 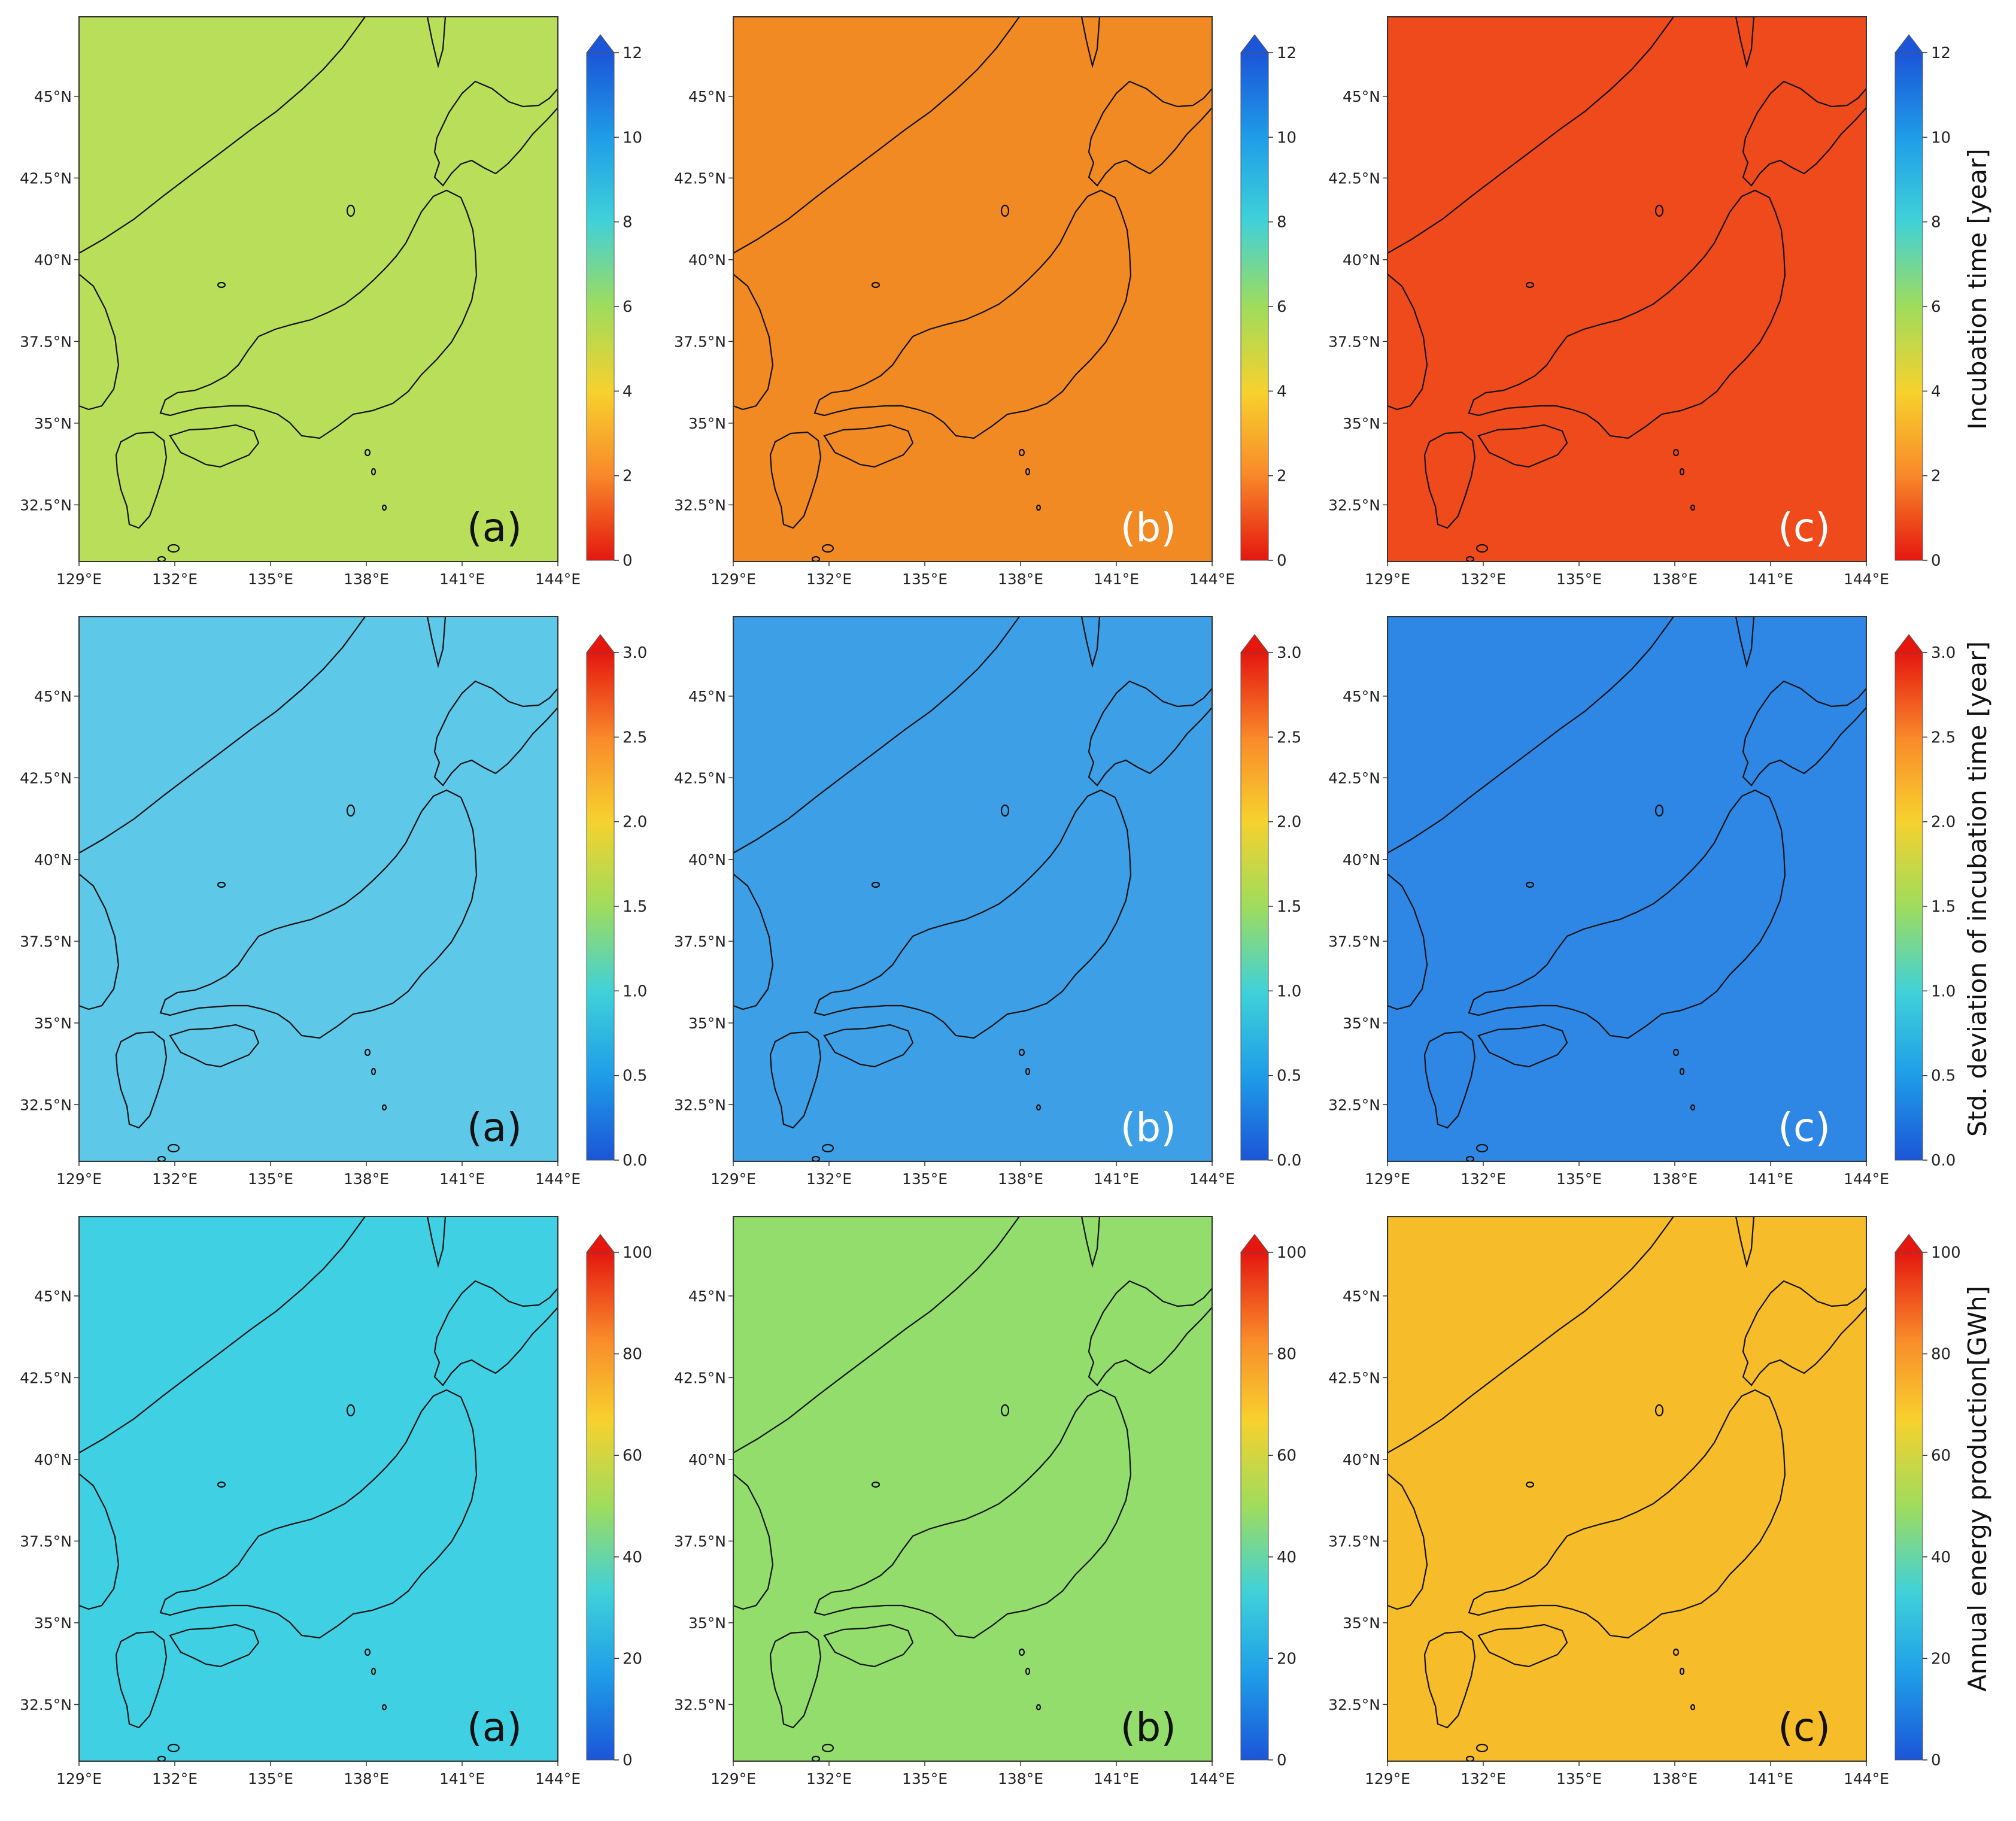 I want to click on colorbar-row2-a: 0.0 0.5 1.0 1.5 2.0 2.5 3.0, so click(x=616, y=902).